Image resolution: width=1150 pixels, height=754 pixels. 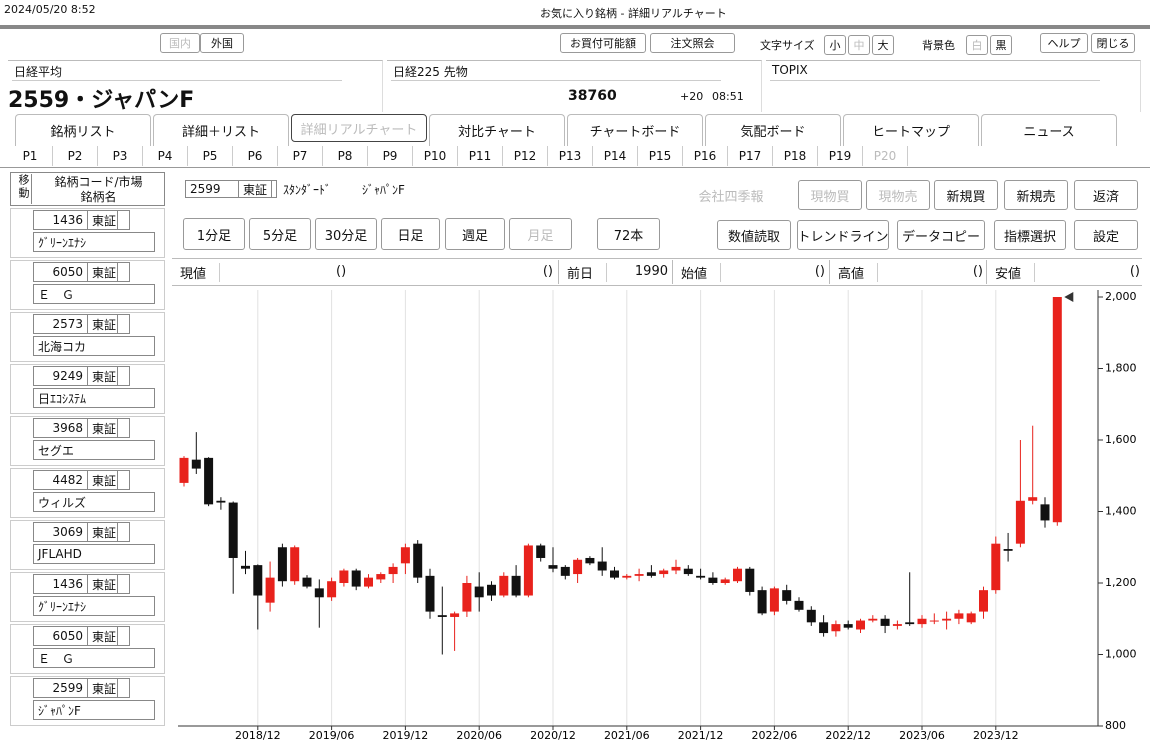 I want to click on quote-sep, so click(x=672, y=272).